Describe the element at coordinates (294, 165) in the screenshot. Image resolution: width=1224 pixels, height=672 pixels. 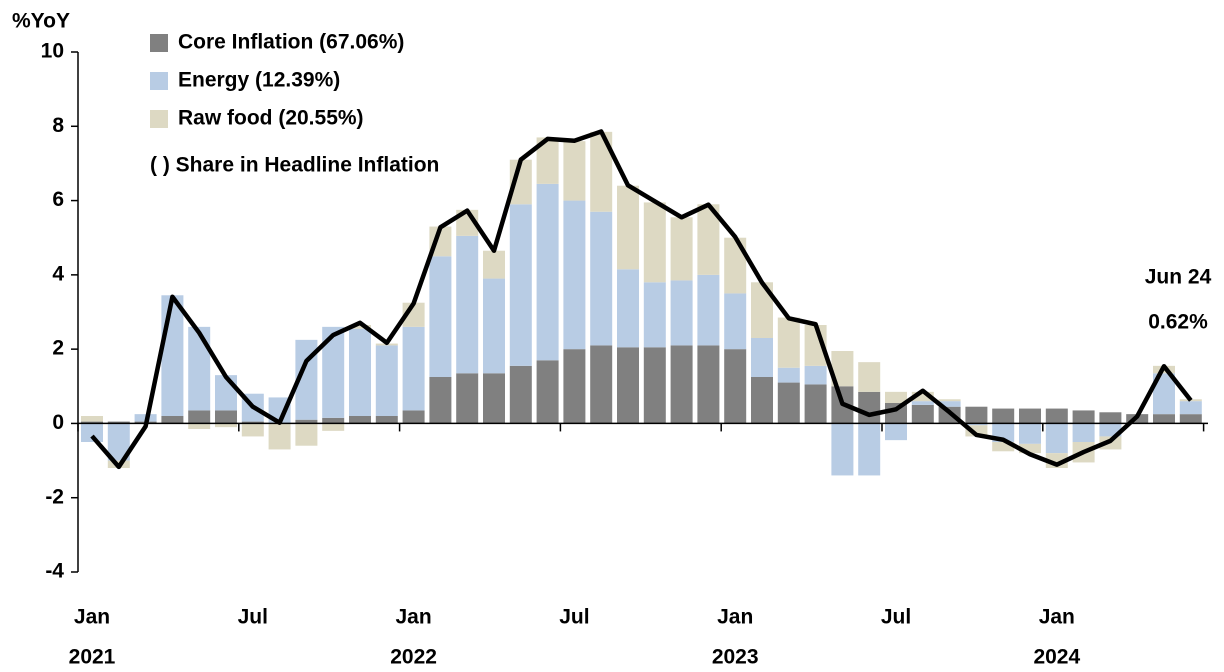
I see `legend-note: ( ) Share in Headline Inflation` at that location.